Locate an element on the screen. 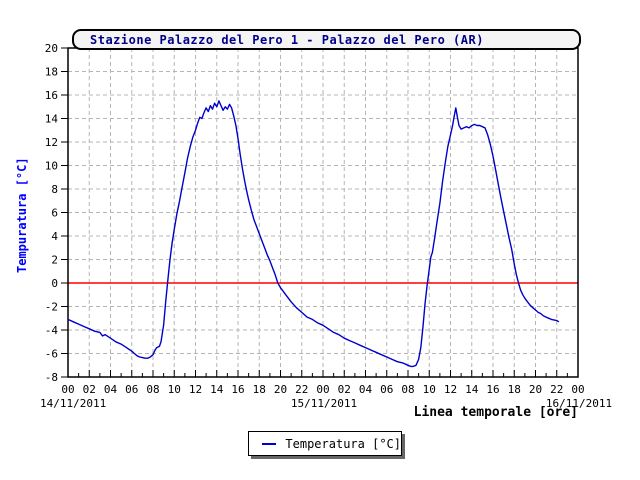  y-tick-label: 2 is located at coordinates (54, 260).